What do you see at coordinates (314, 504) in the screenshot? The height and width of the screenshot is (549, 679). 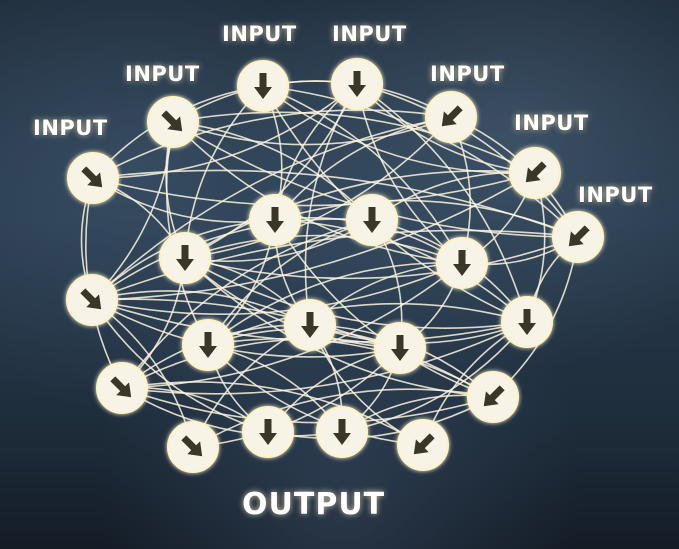 I see `output-label: OUTPUT` at bounding box center [314, 504].